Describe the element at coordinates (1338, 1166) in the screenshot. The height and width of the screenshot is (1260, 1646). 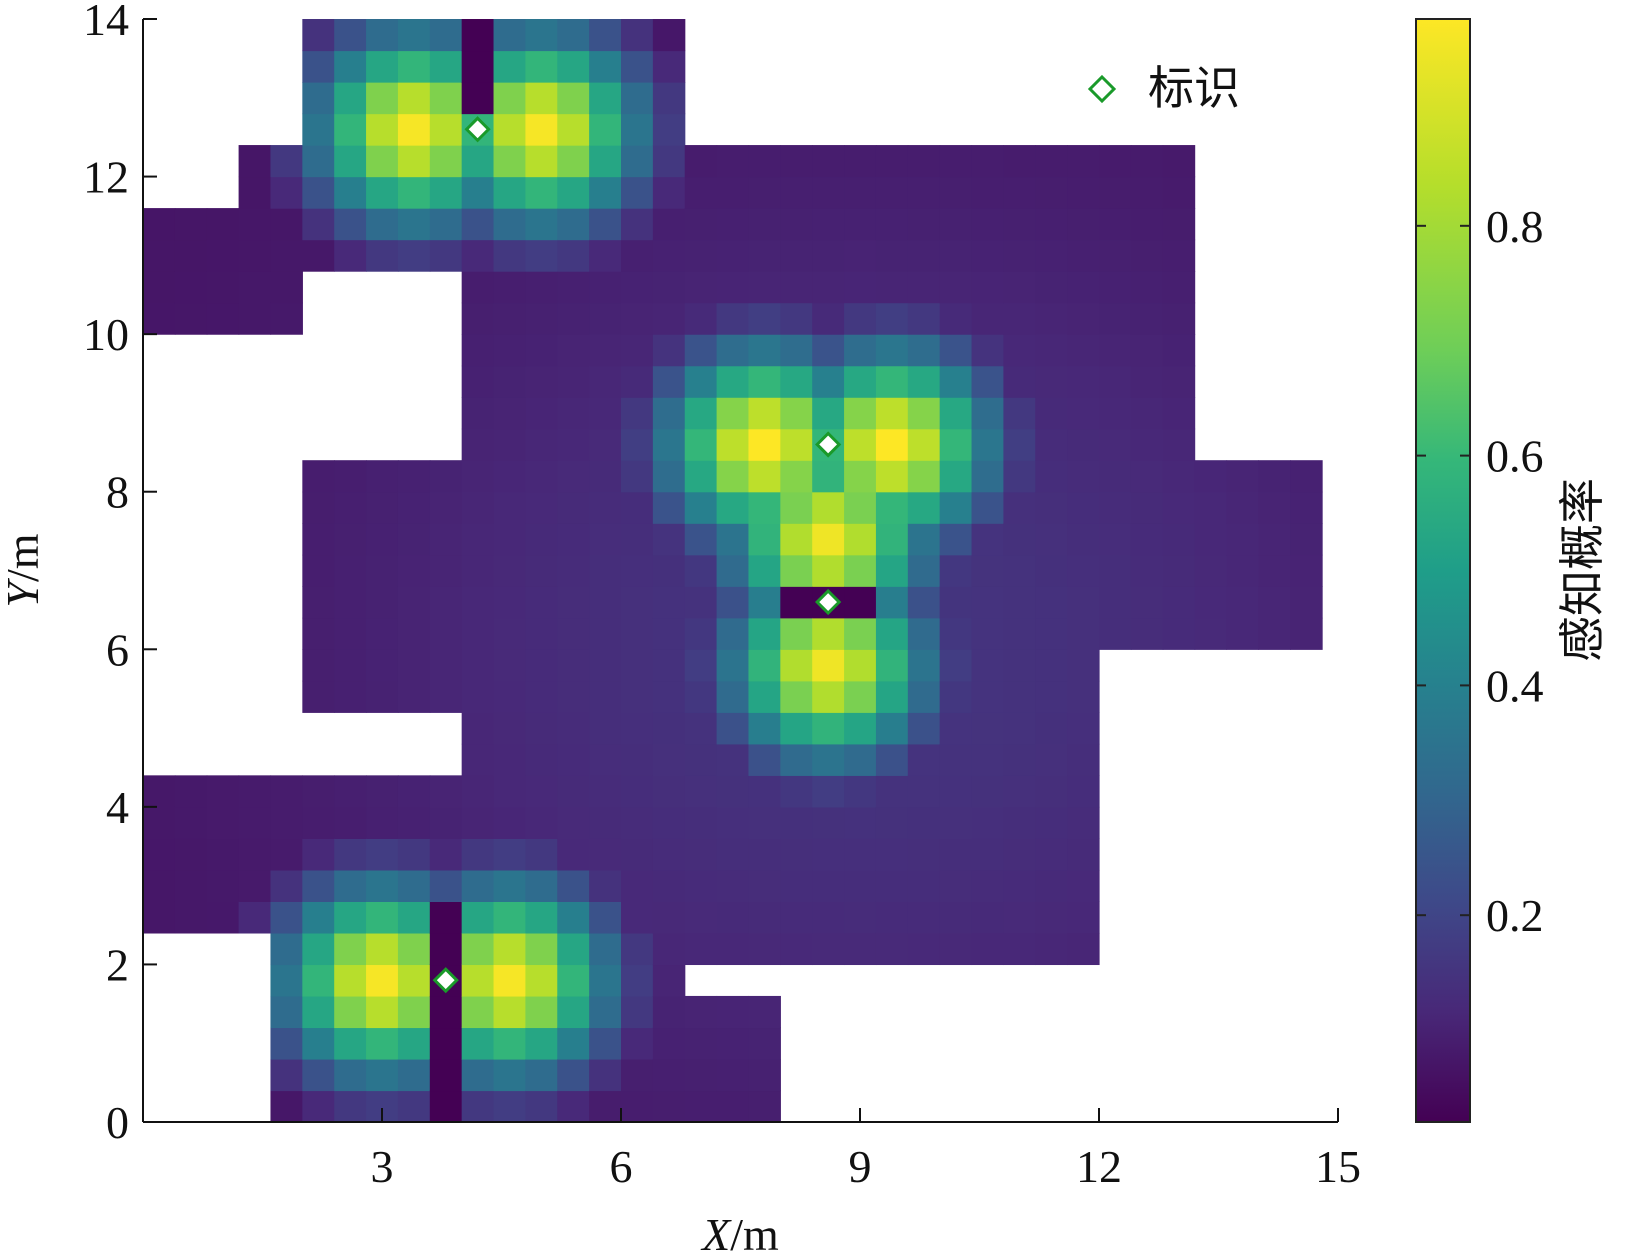
I see `x-tick-label: 15` at that location.